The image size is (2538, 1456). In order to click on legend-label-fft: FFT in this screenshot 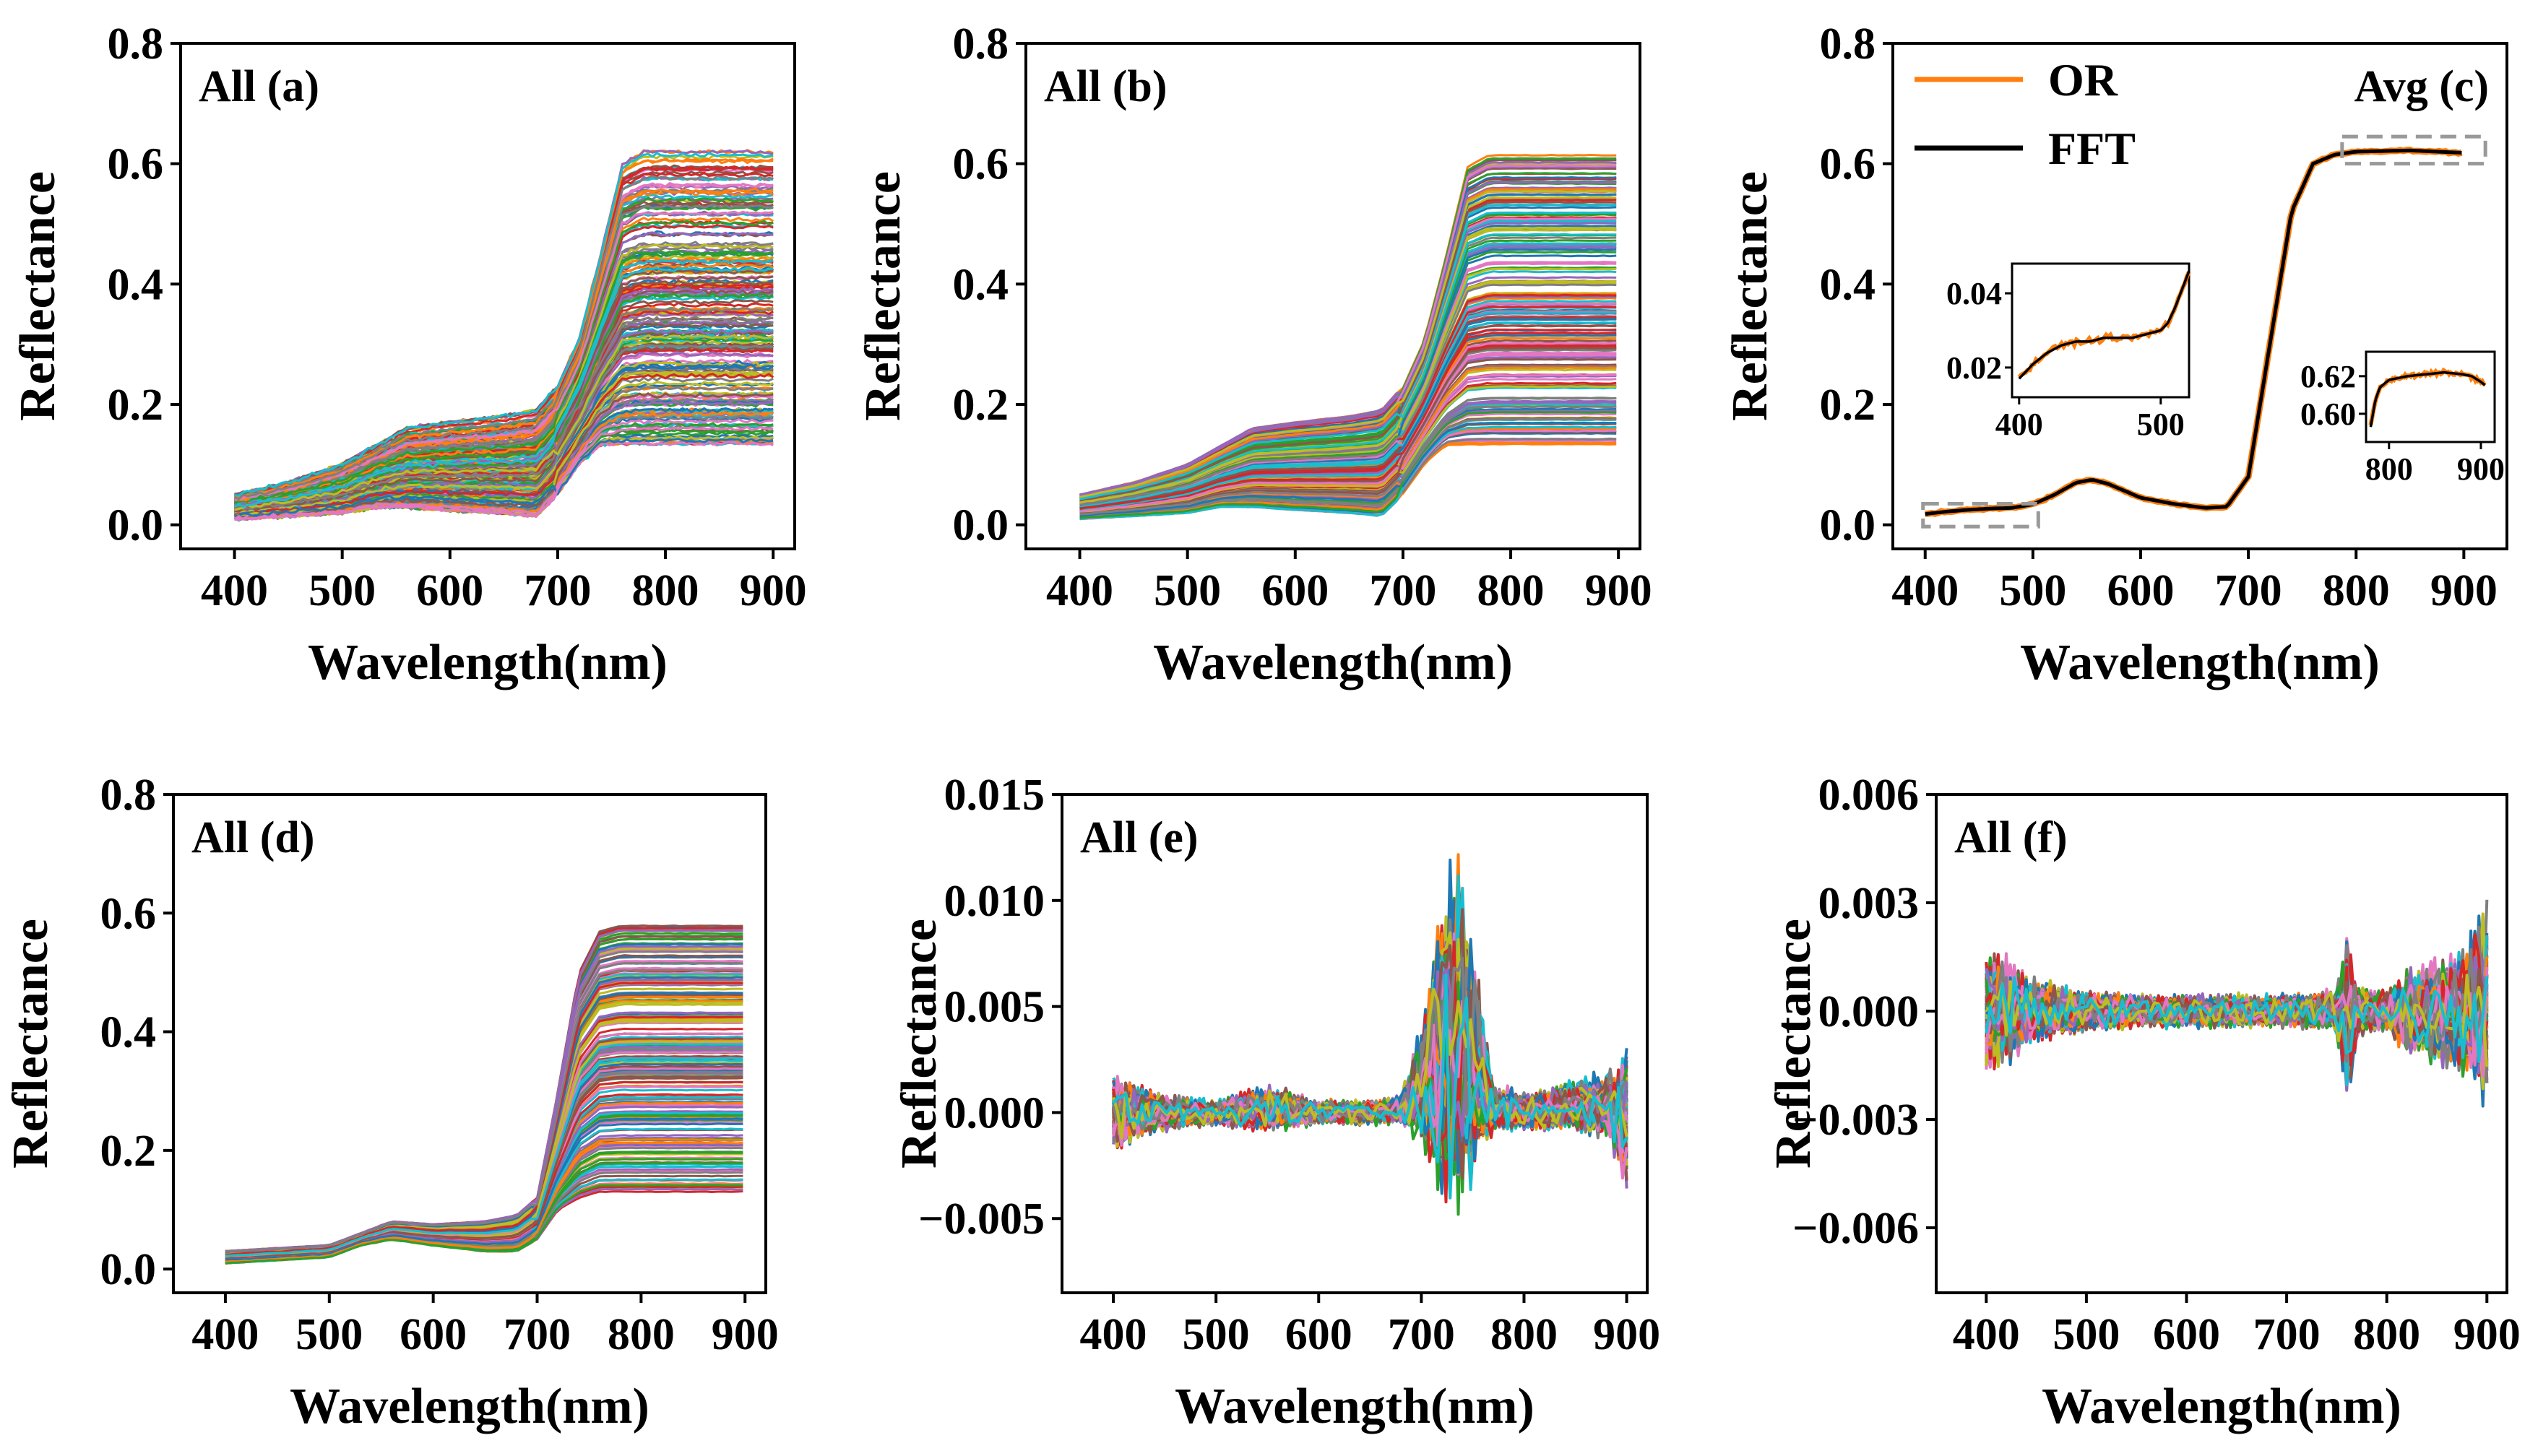, I will do `click(2092, 148)`.